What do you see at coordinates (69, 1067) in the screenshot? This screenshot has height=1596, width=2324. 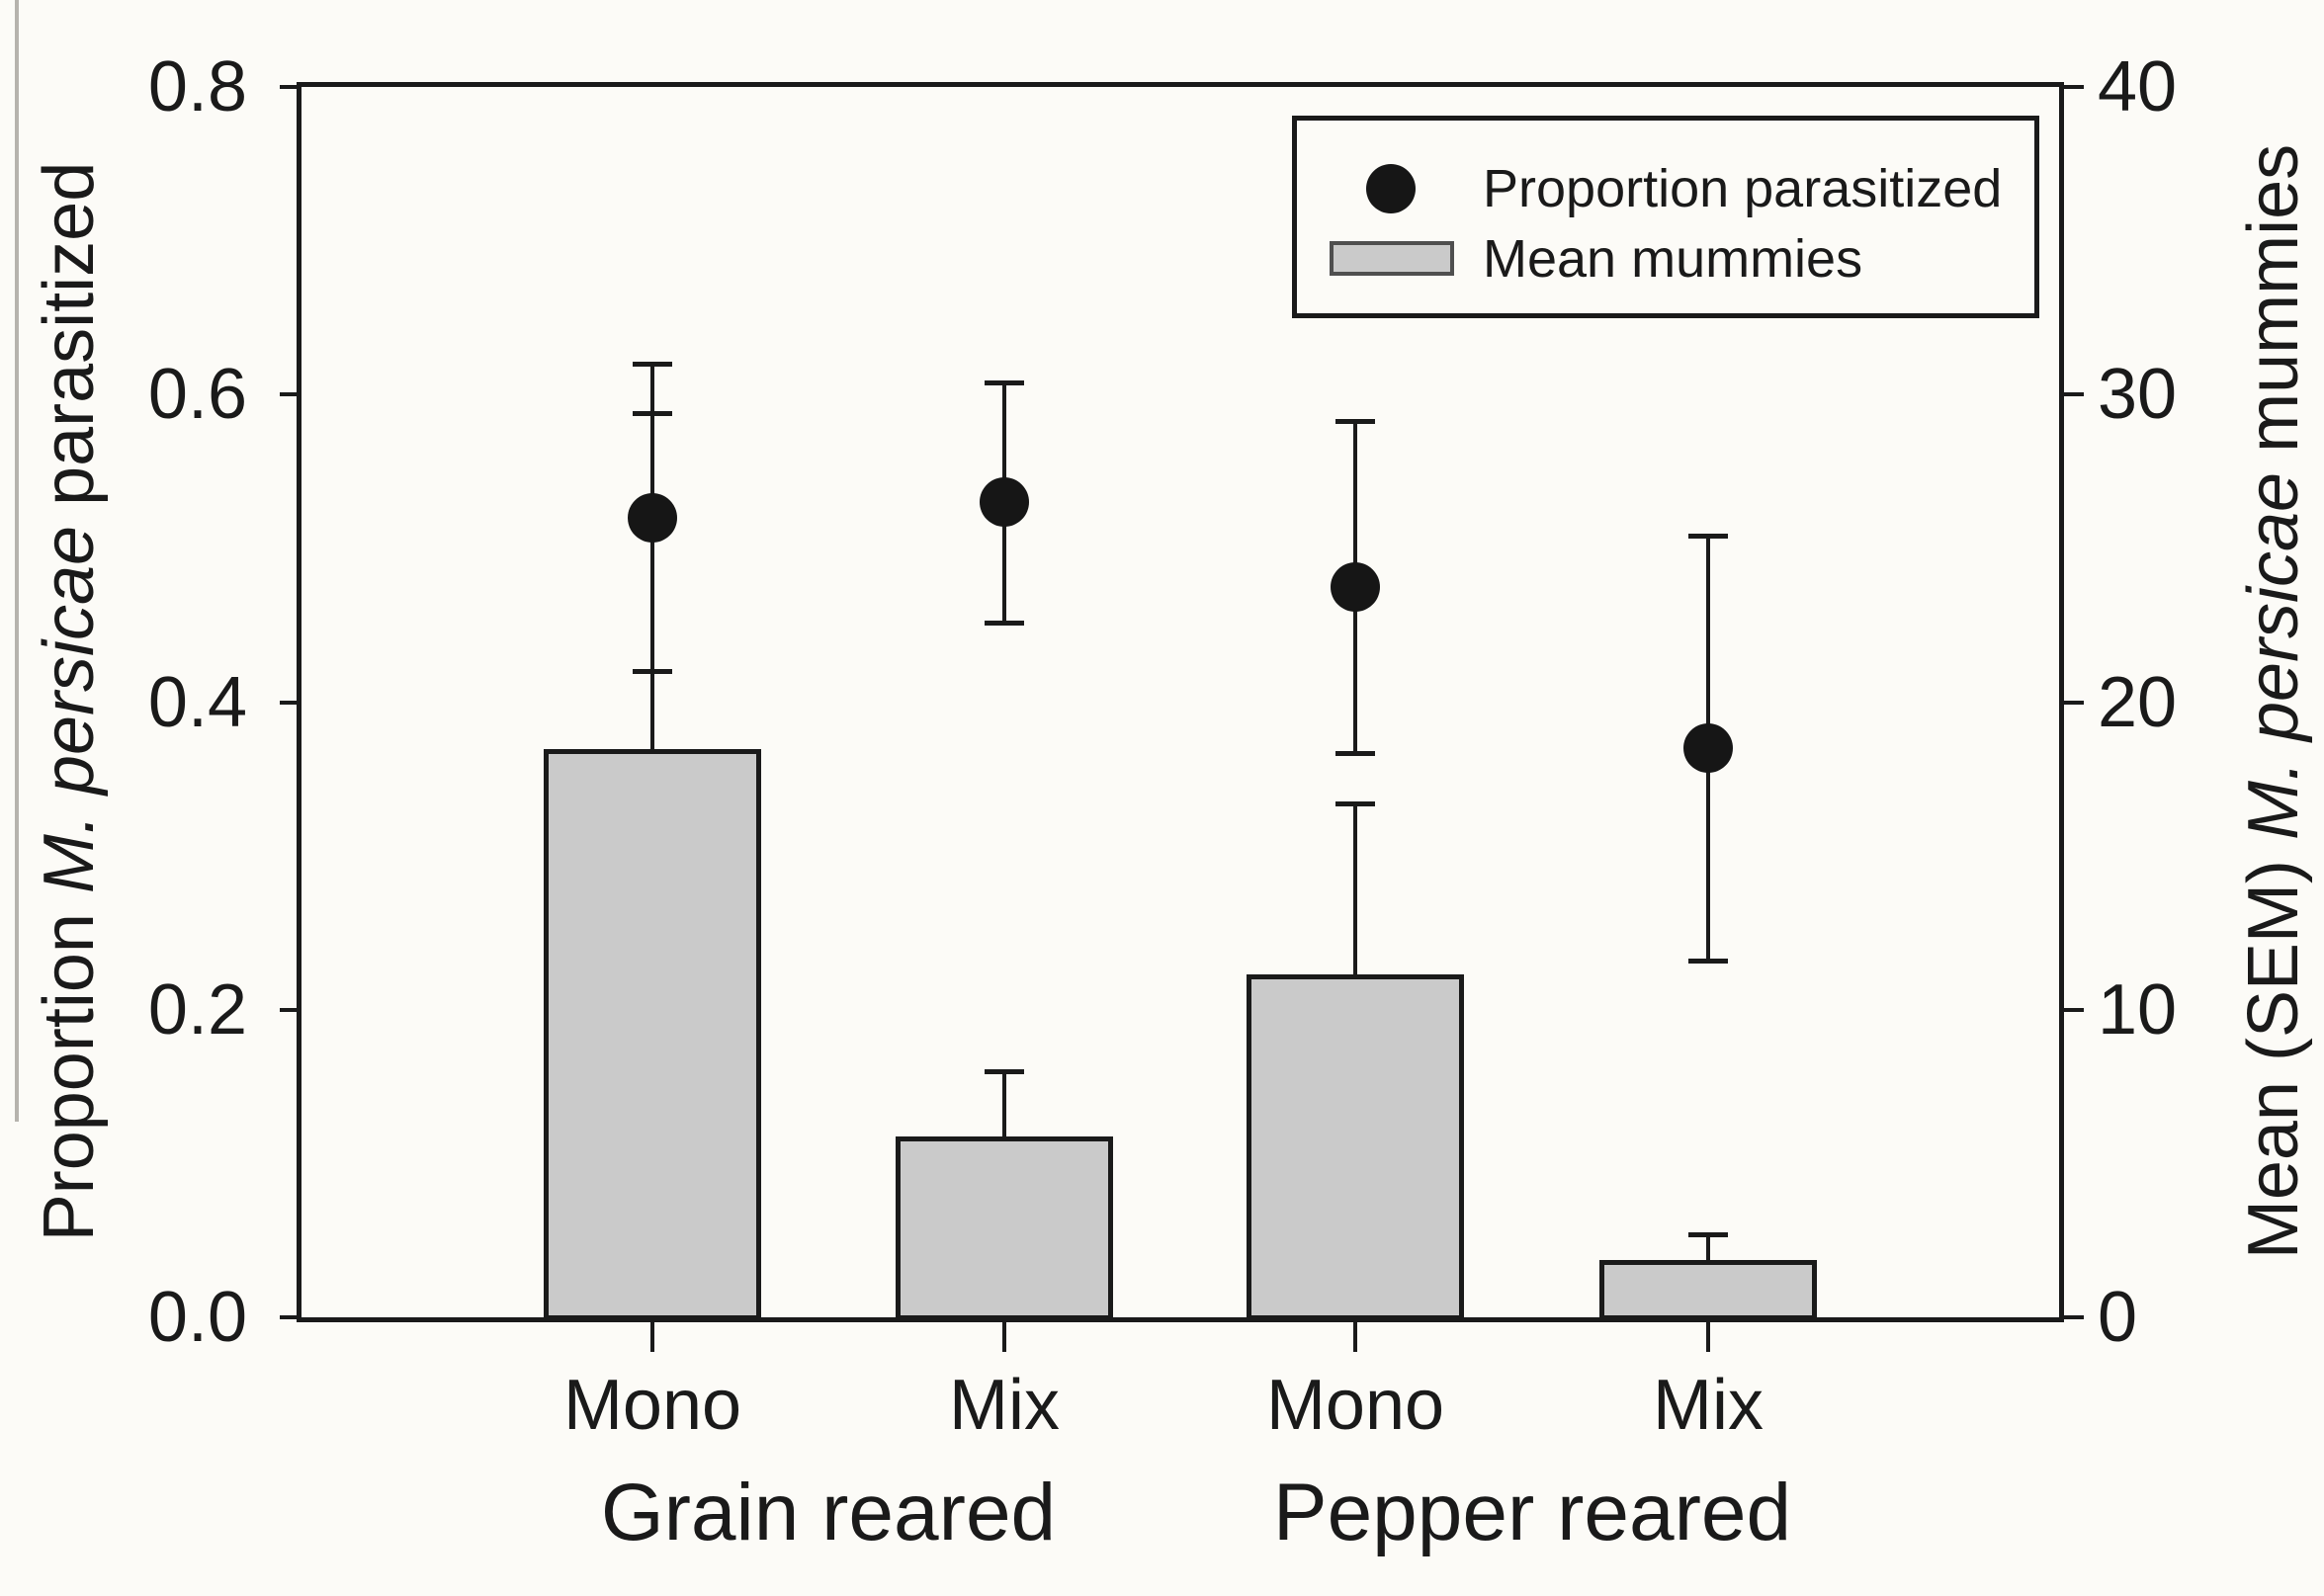 I see `left-axis-title-pre: Proportion` at bounding box center [69, 1067].